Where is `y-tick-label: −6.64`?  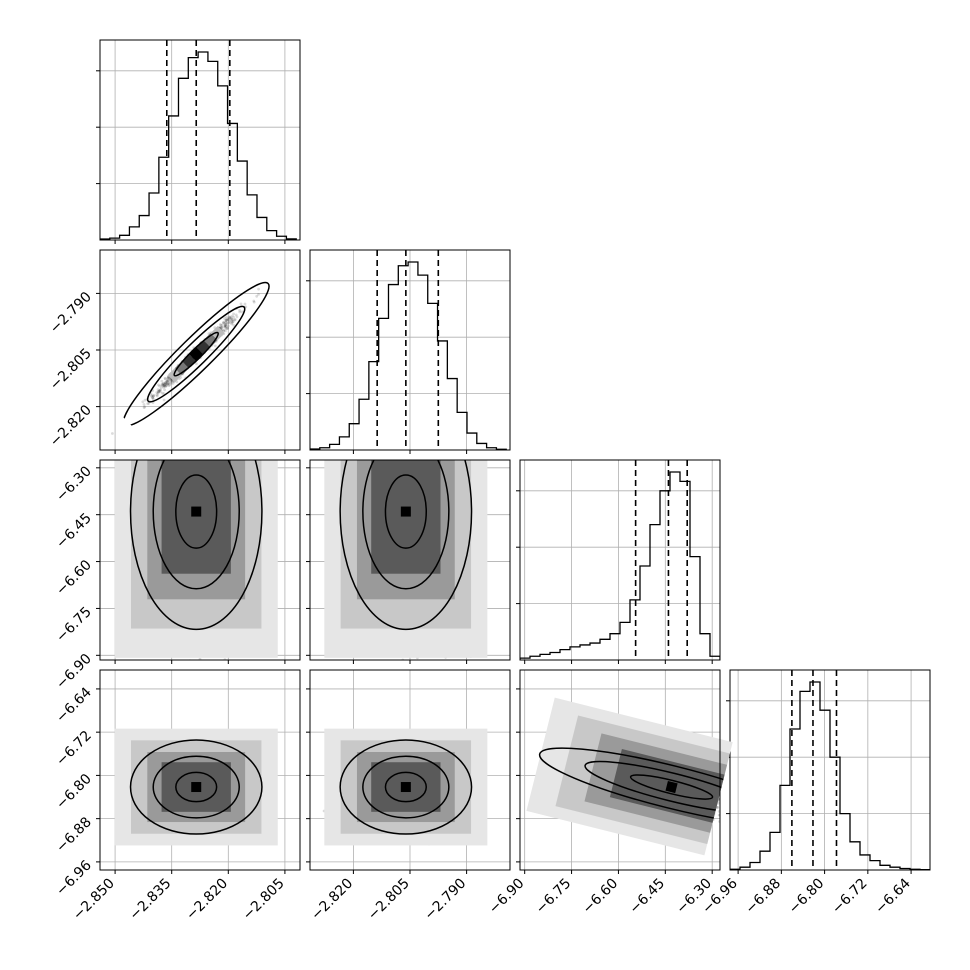
y-tick-label: −6.64 is located at coordinates (74, 705).